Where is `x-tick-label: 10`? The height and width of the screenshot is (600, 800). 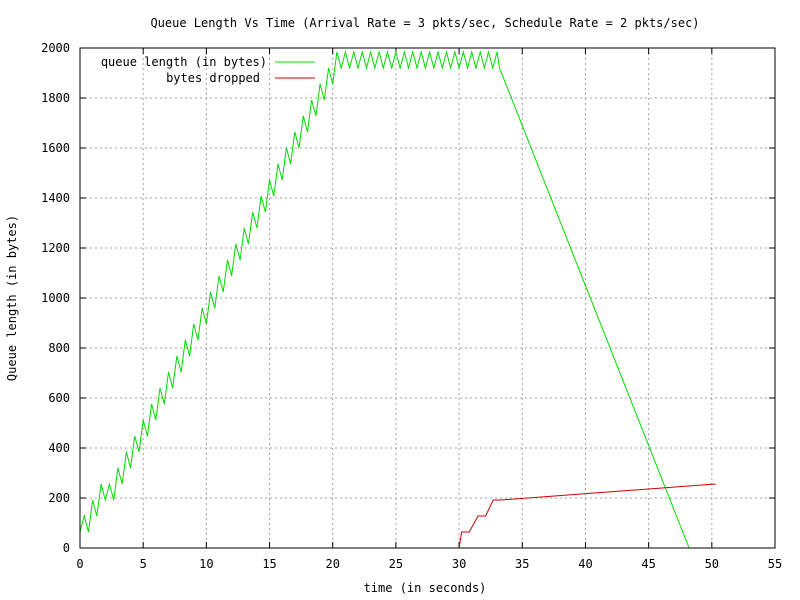 x-tick-label: 10 is located at coordinates (206, 564).